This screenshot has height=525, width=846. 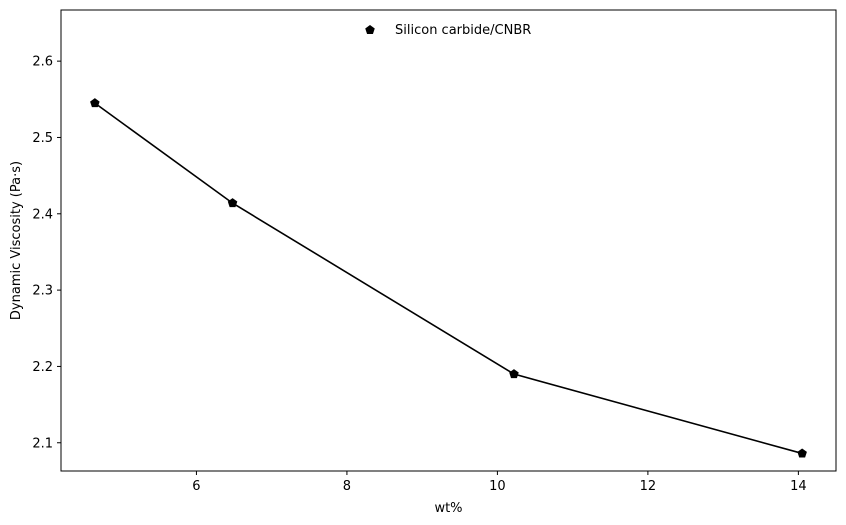 What do you see at coordinates (42, 291) in the screenshot?
I see `y-tick-label: 2.3` at bounding box center [42, 291].